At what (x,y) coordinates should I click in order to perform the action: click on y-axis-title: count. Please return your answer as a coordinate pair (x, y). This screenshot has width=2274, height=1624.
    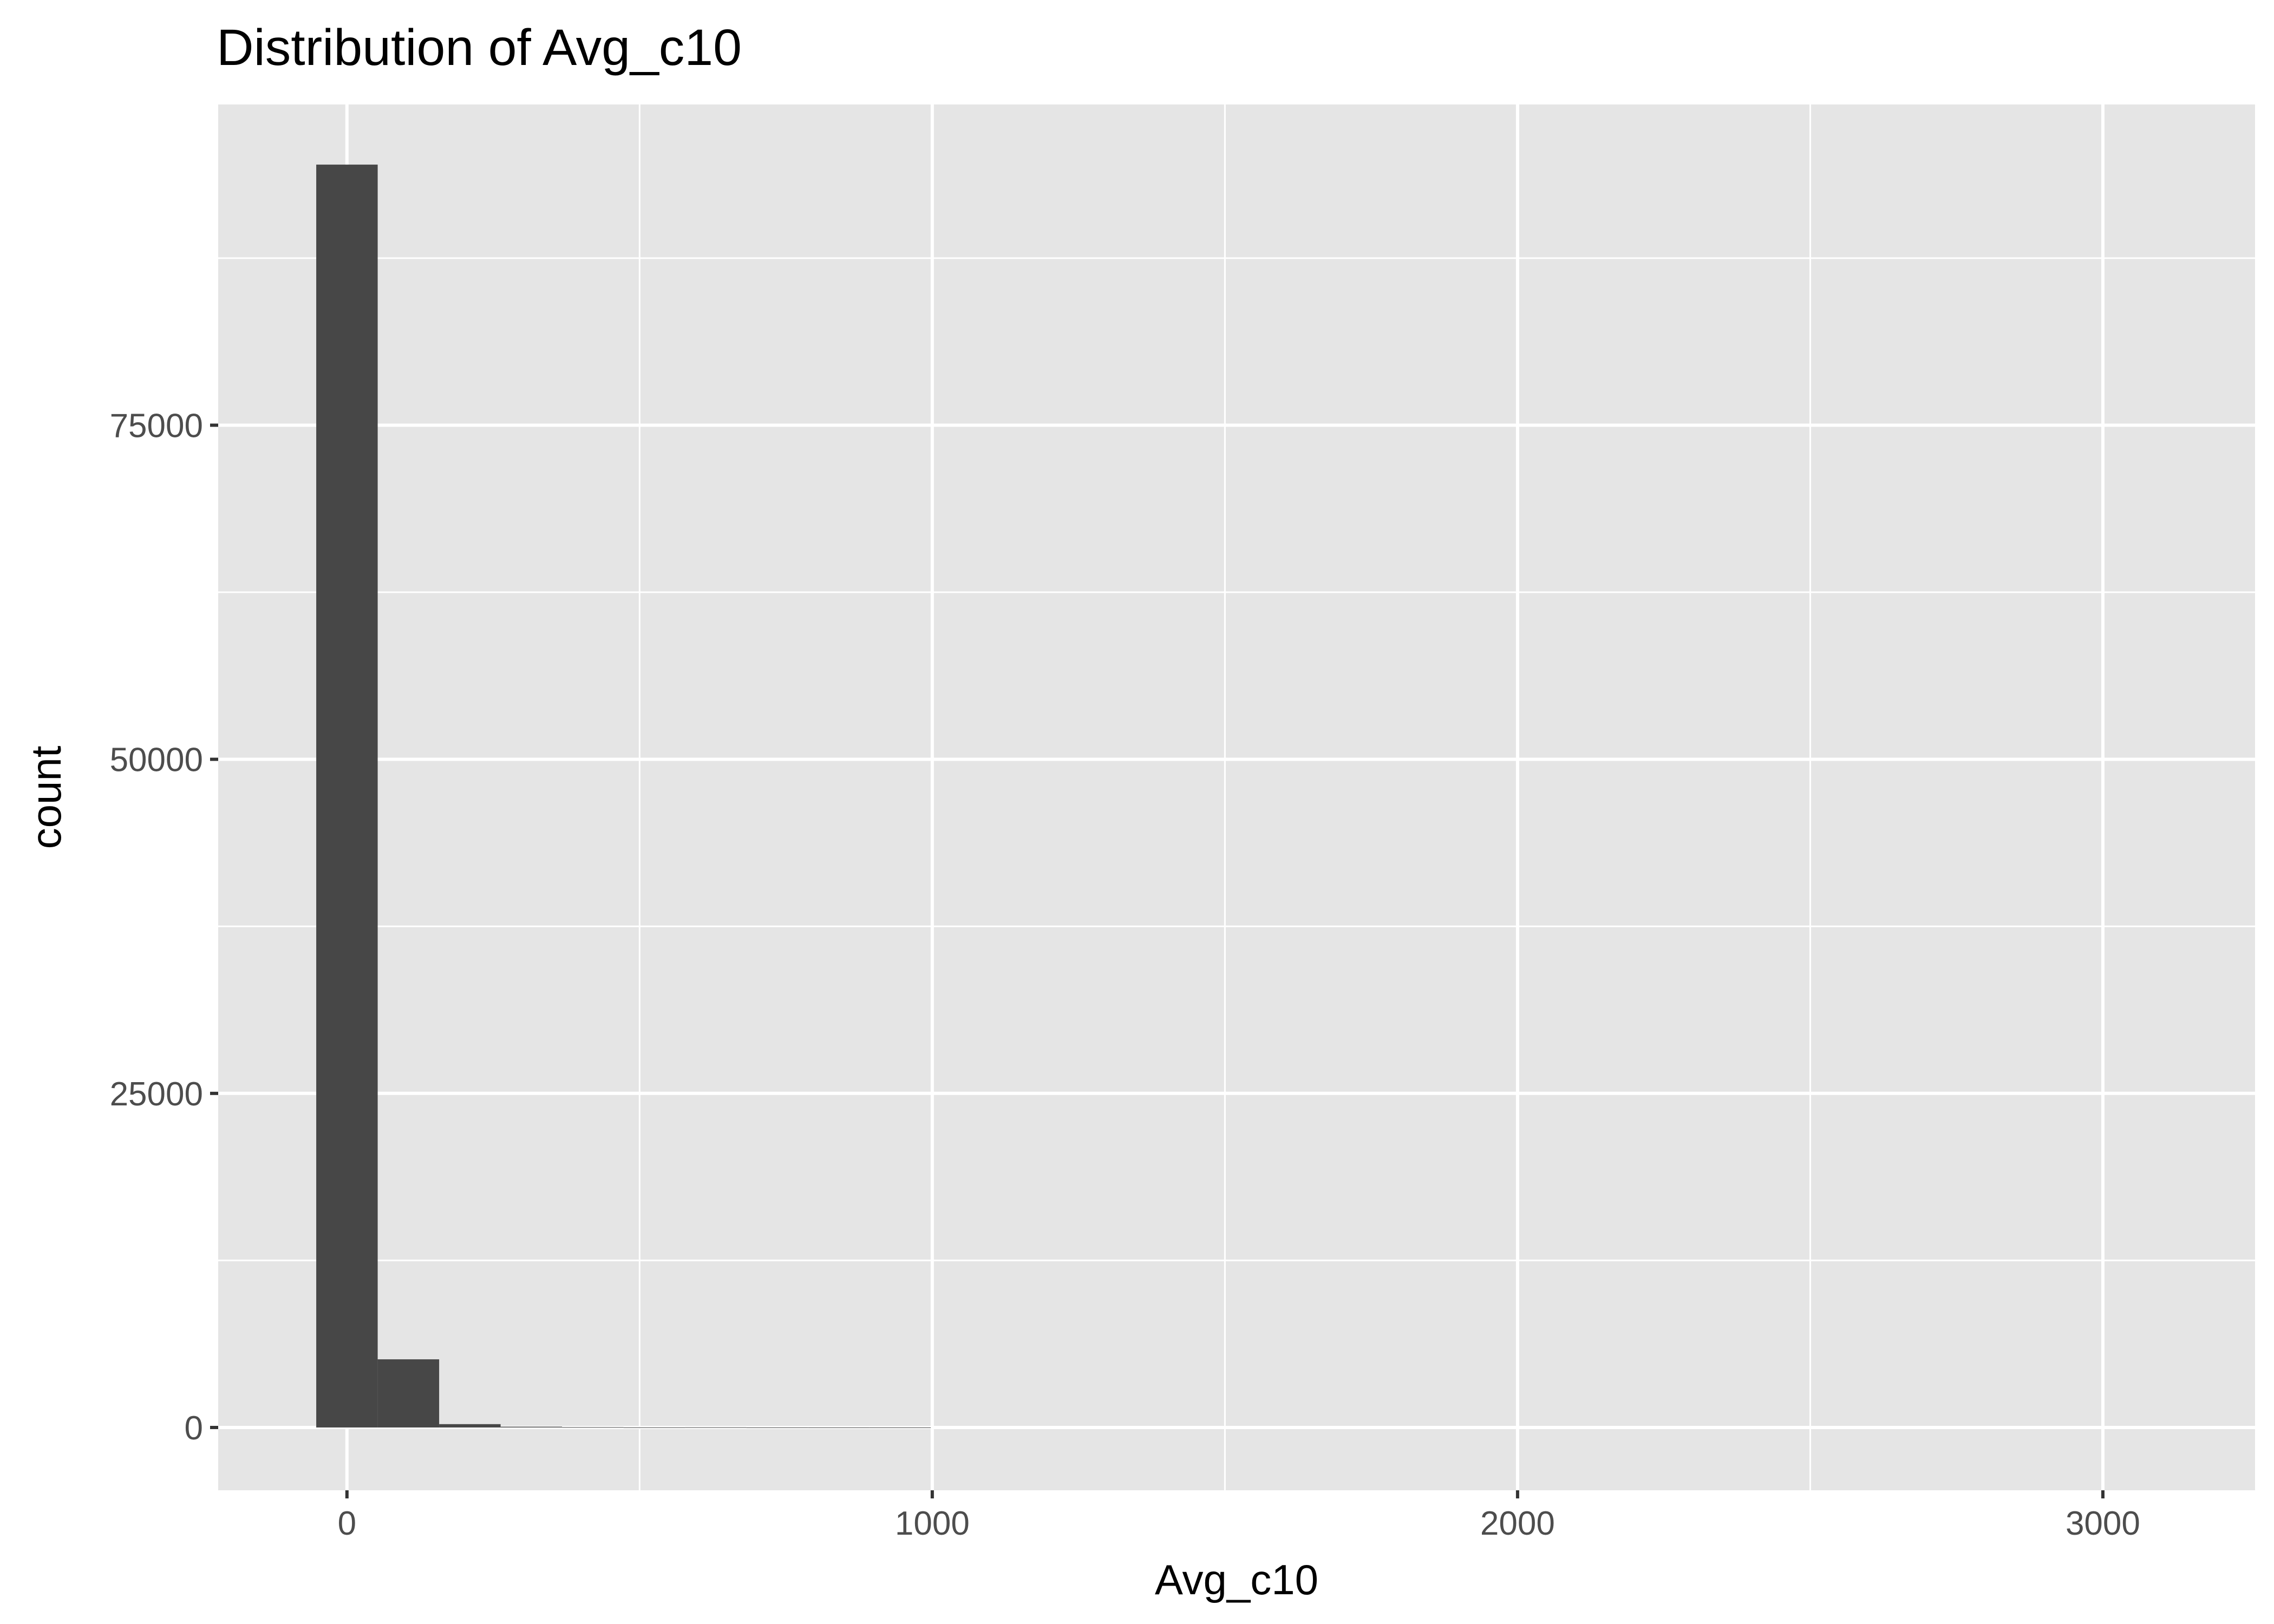
    Looking at the image, I should click on (46, 797).